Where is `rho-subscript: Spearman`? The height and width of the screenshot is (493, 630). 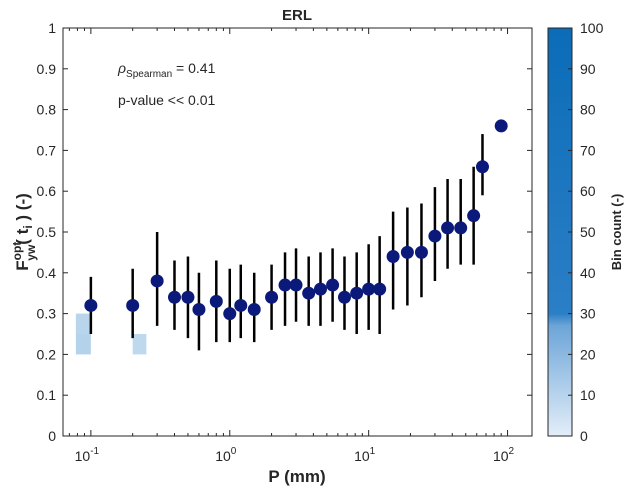 rho-subscript: Spearman is located at coordinates (149, 74).